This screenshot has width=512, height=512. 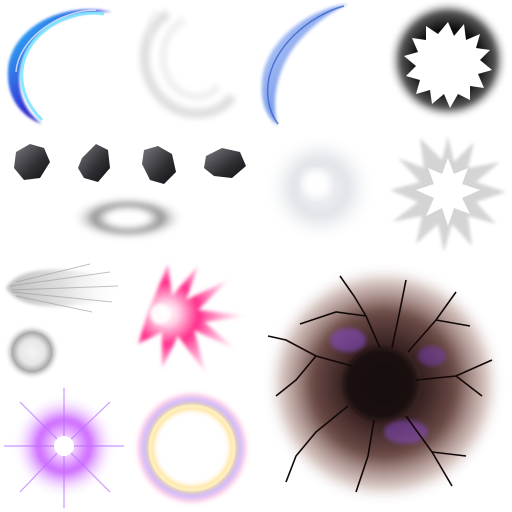 What do you see at coordinates (128, 160) in the screenshot?
I see `rock-debris-sprite` at bounding box center [128, 160].